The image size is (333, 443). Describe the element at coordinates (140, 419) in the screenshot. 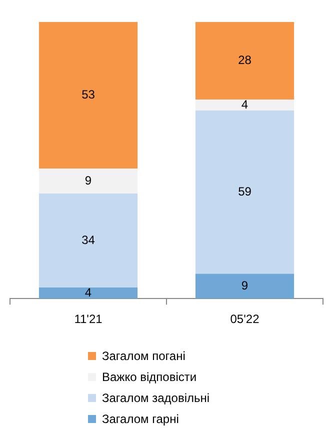

I see `legend-label: Загалом гарні` at that location.